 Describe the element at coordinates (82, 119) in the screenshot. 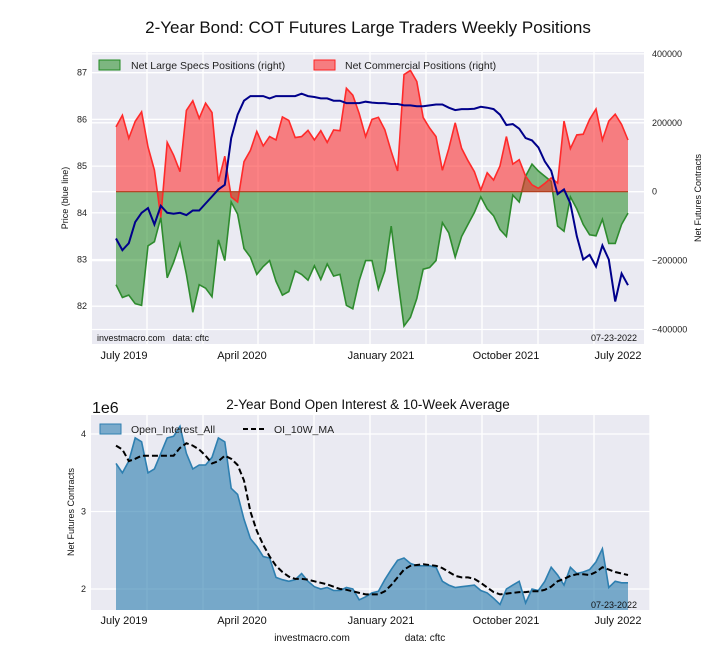

I see `left-y-tick-label: 86` at that location.